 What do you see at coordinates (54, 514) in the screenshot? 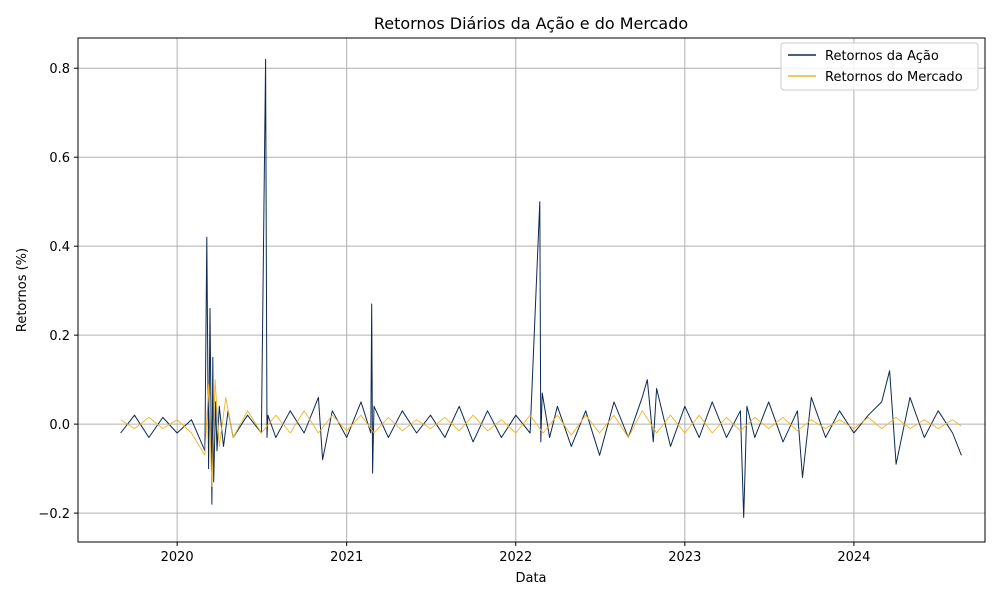
I see `y-tick-label: −0.2` at bounding box center [54, 514].